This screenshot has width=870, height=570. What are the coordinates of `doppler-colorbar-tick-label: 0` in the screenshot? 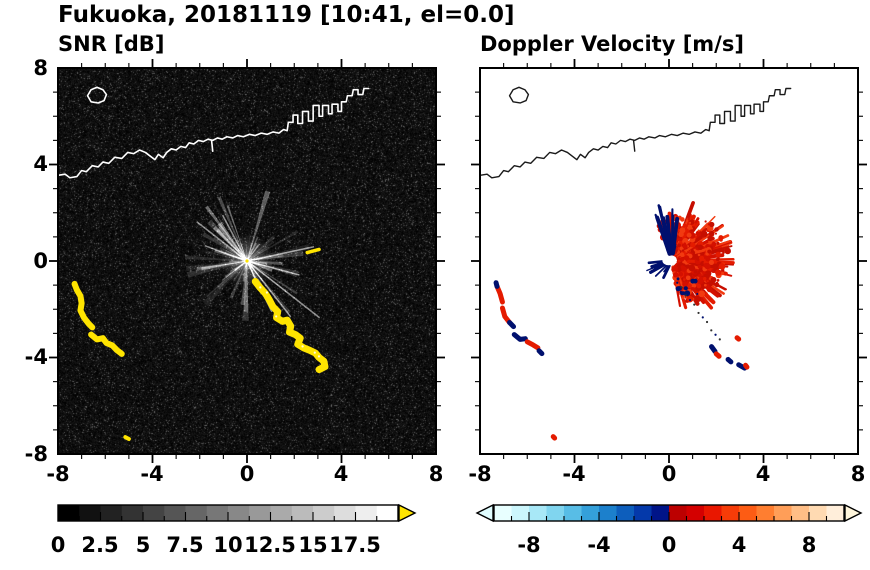 It's located at (669, 545).